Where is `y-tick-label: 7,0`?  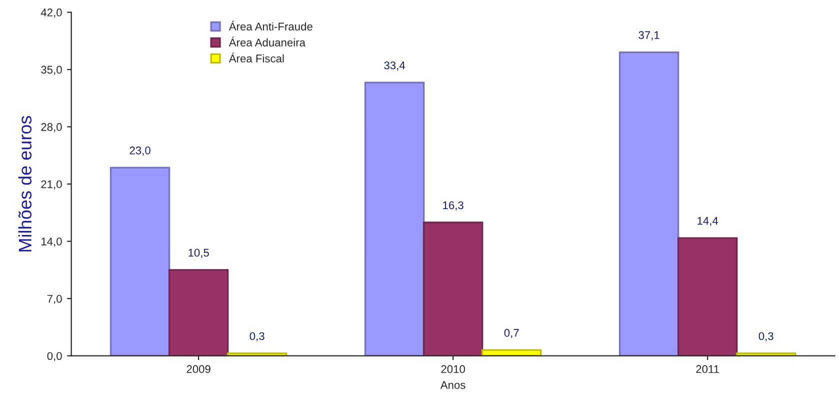 y-tick-label: 7,0 is located at coordinates (54, 299).